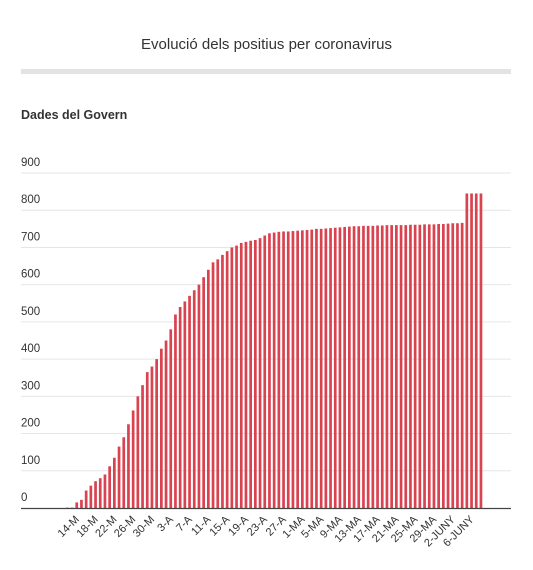  Describe the element at coordinates (30, 275) in the screenshot. I see `y-tick-label: 600` at that location.